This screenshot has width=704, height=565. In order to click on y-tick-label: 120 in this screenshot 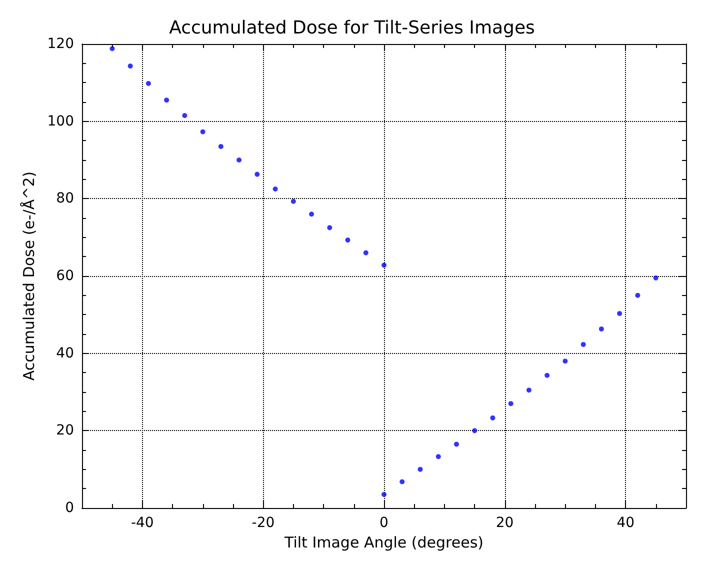, I will do `click(60, 44)`.